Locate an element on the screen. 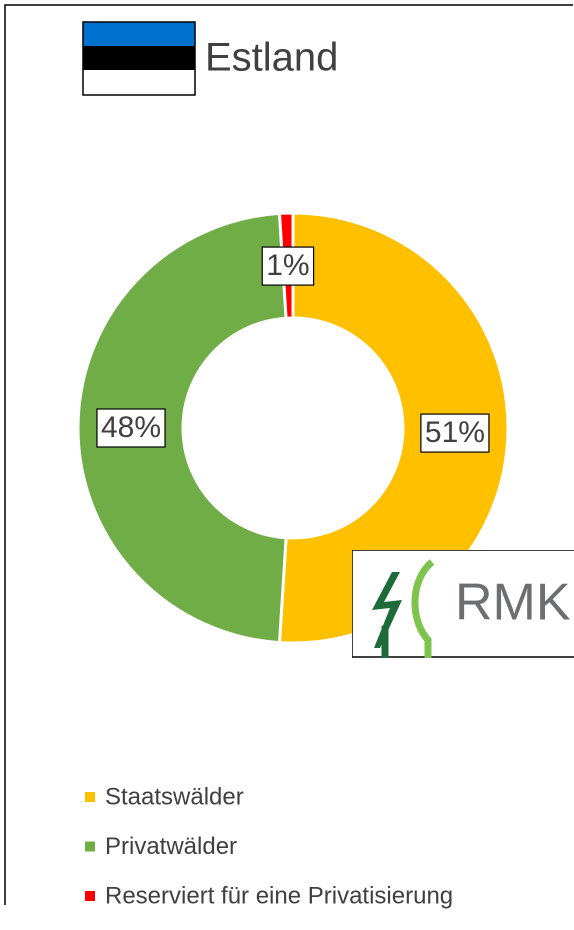  logo-text: RMK is located at coordinates (513, 603).